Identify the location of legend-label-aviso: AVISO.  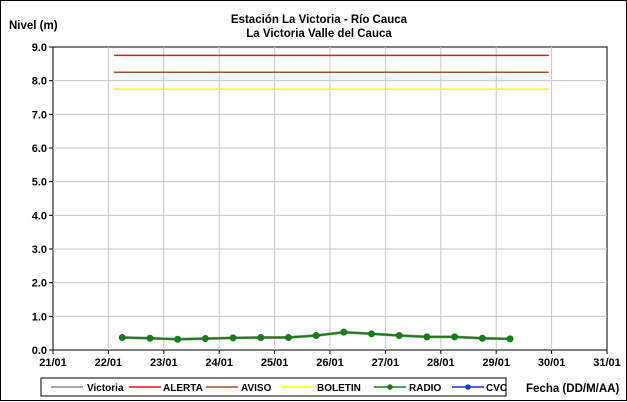
(256, 388).